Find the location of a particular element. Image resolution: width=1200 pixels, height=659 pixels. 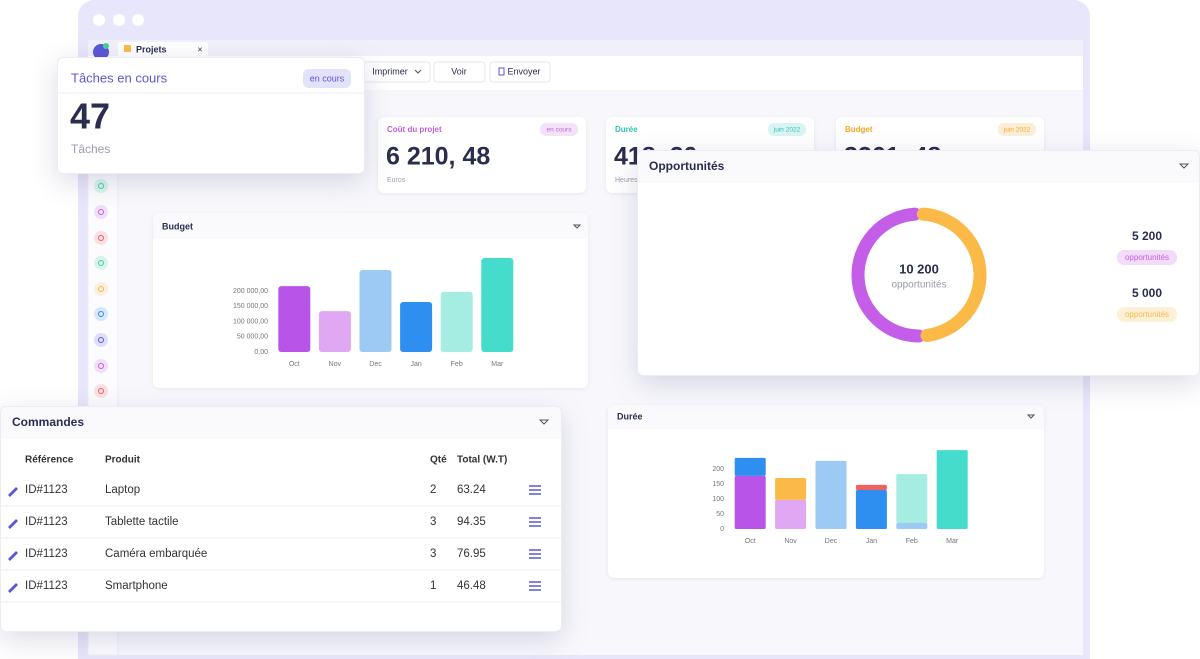

badge-label: juin 2022 is located at coordinates (1017, 130).